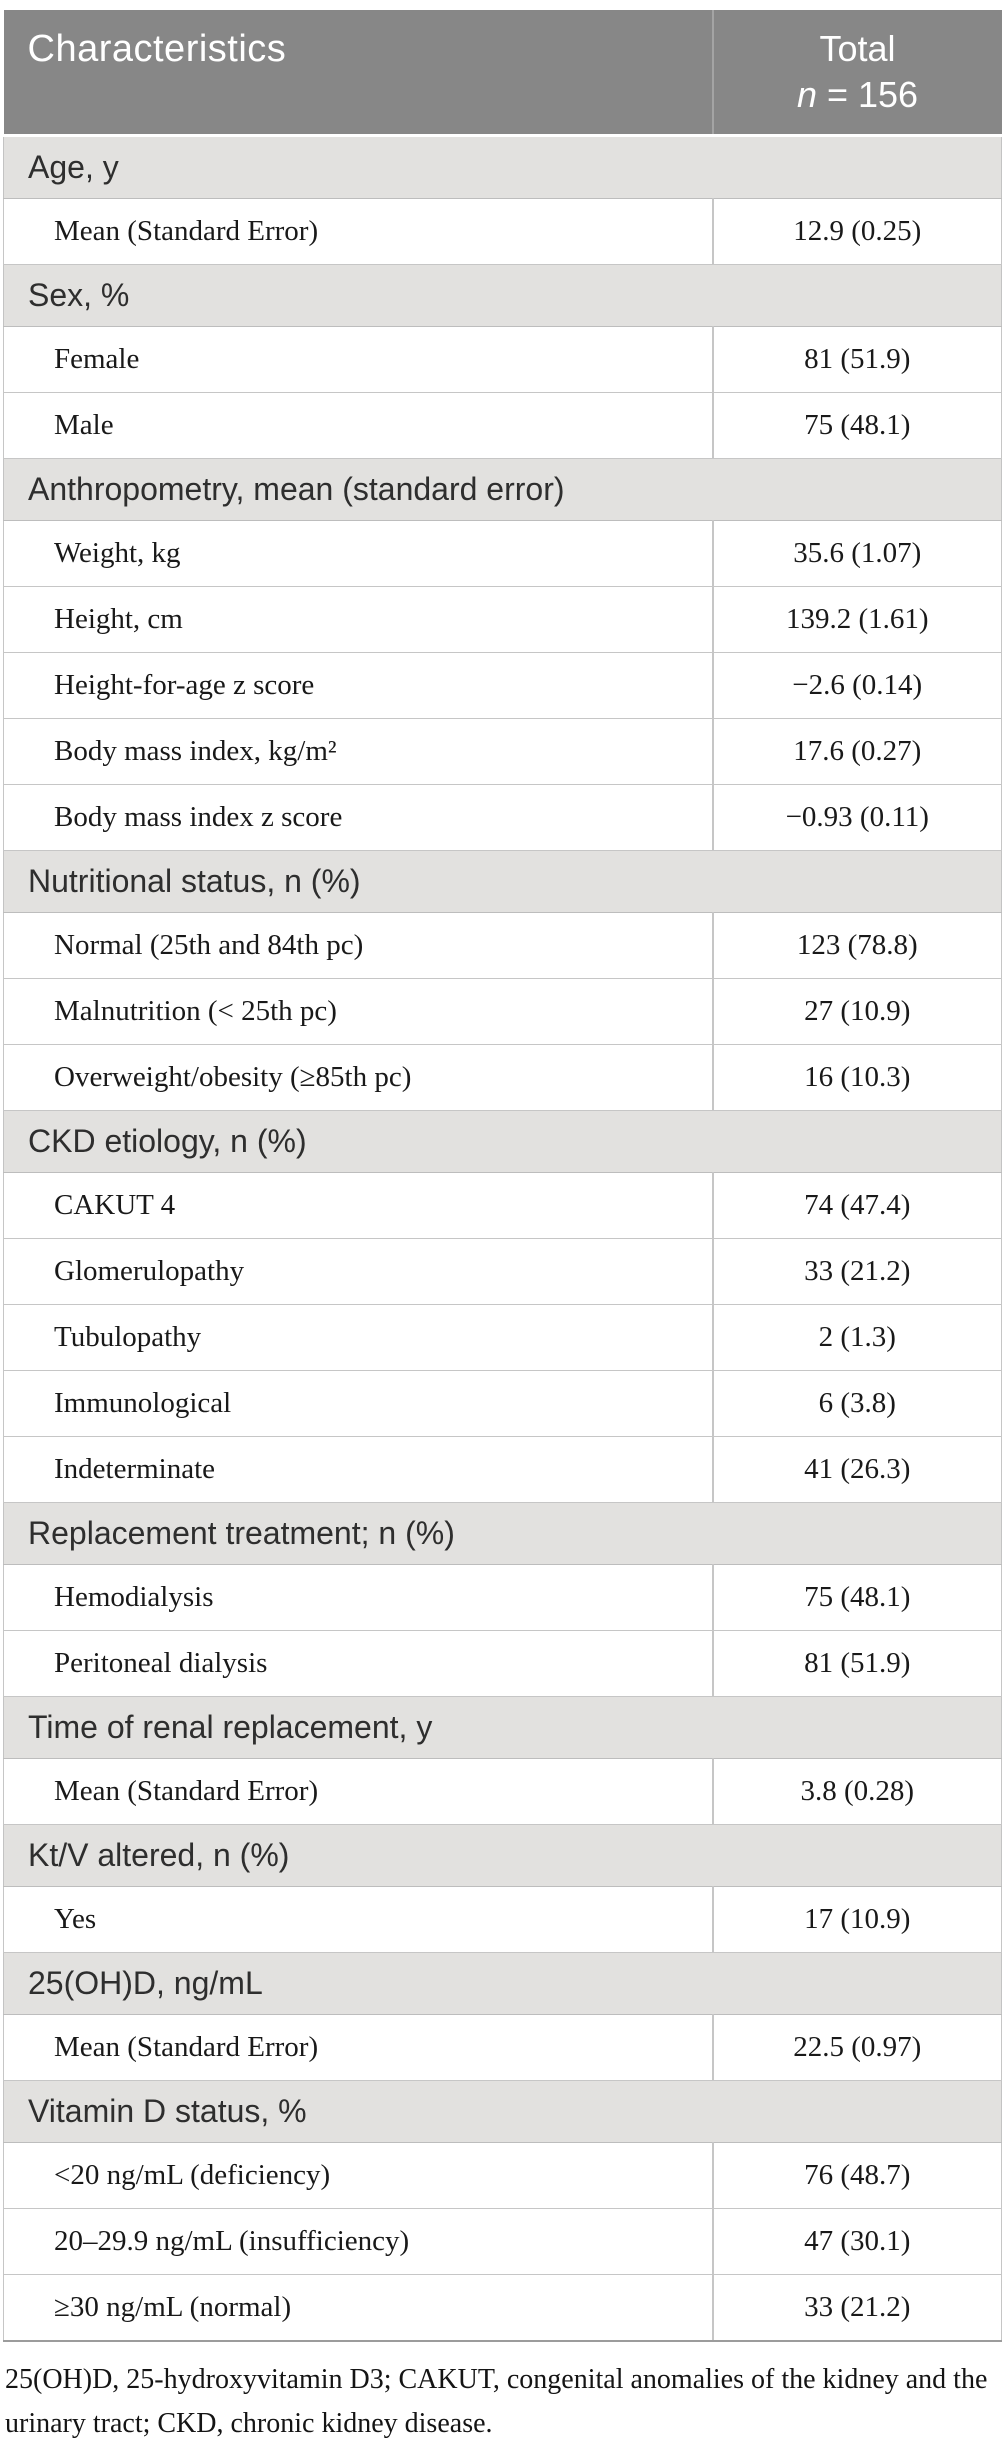 This screenshot has height=2446, width=1004. I want to click on value-cell: 2 (1.3), so click(856, 1337).